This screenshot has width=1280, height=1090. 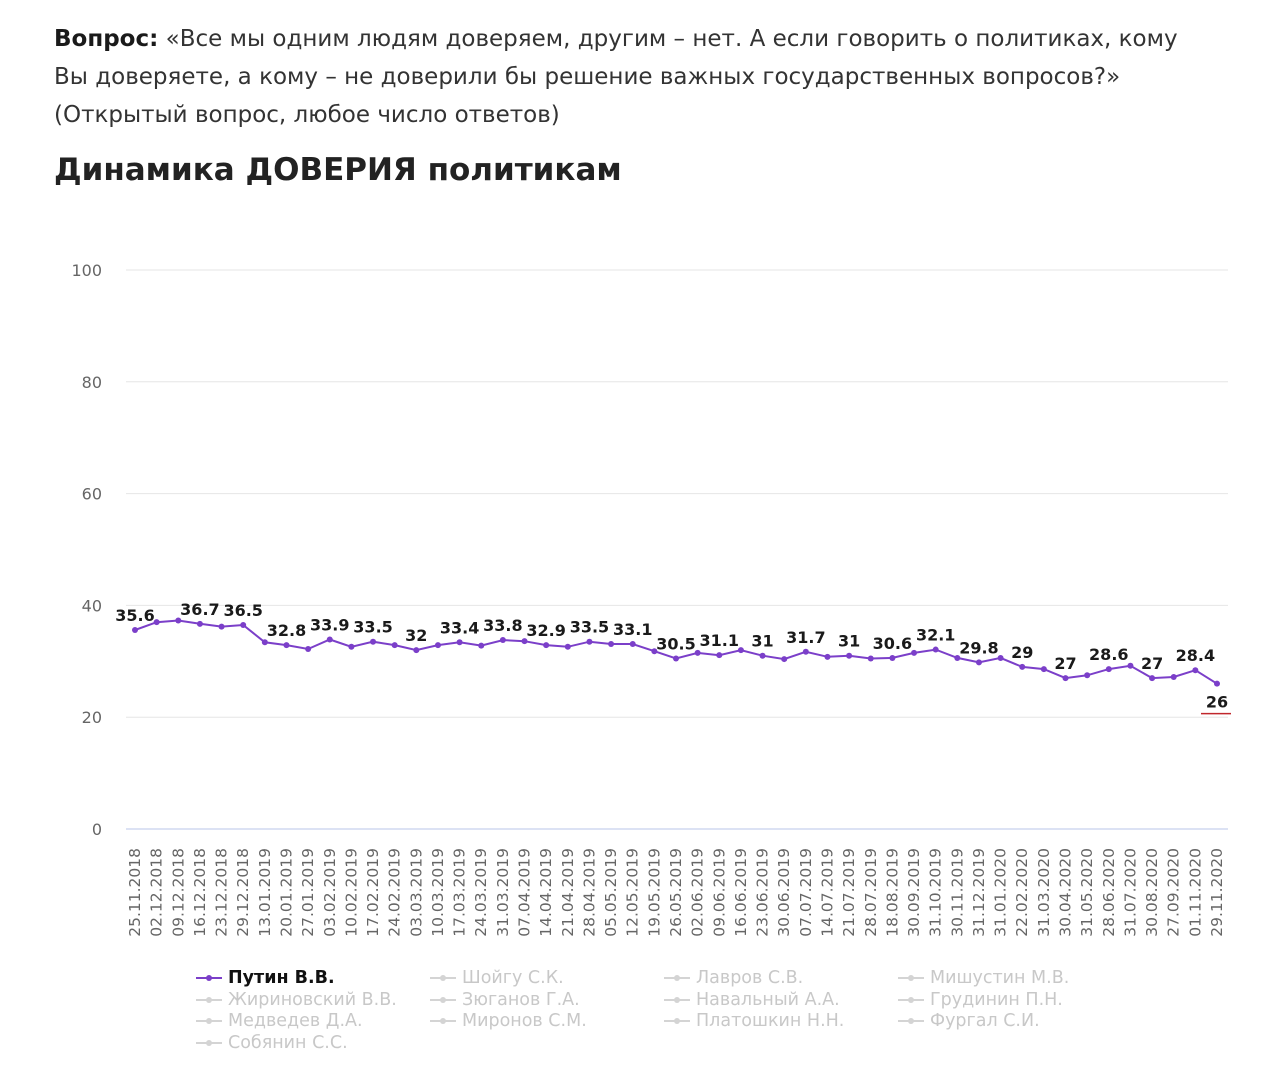 I want to click on legend-label: Путин В.В., so click(x=281, y=978).